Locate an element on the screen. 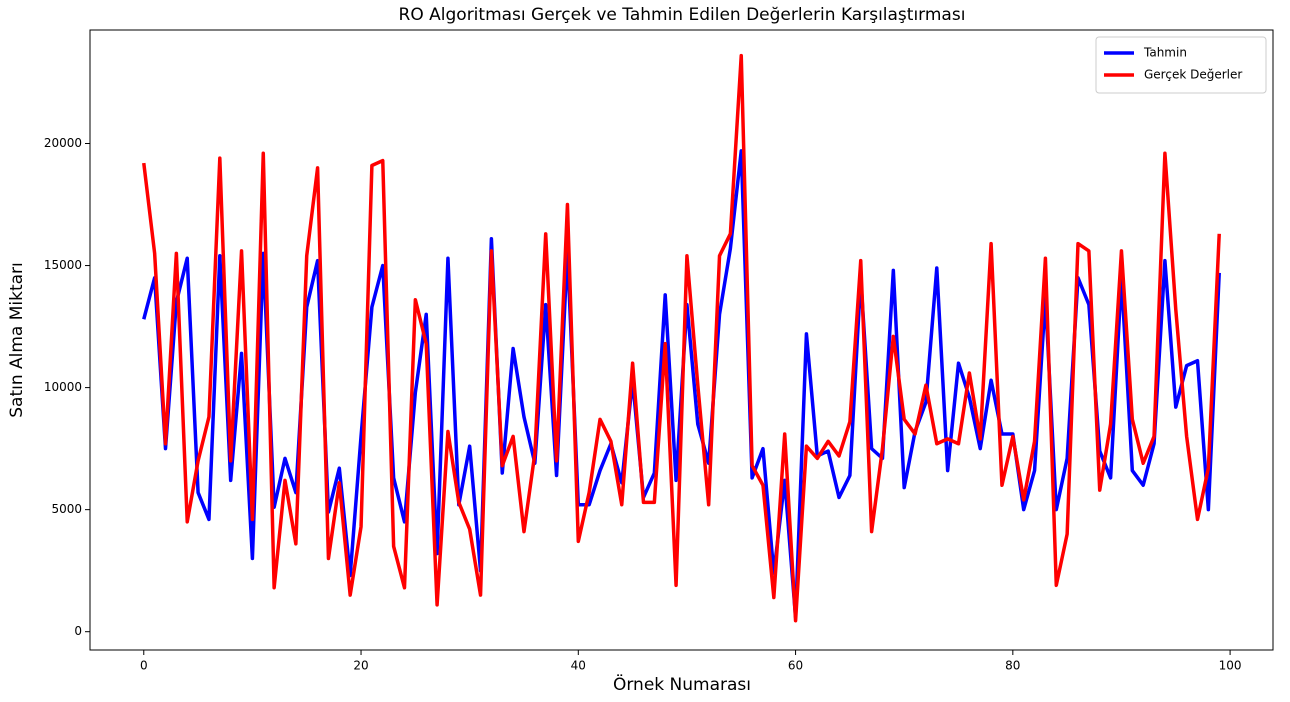 This screenshot has width=1290, height=702. y-tick-label: 0 is located at coordinates (78, 631).